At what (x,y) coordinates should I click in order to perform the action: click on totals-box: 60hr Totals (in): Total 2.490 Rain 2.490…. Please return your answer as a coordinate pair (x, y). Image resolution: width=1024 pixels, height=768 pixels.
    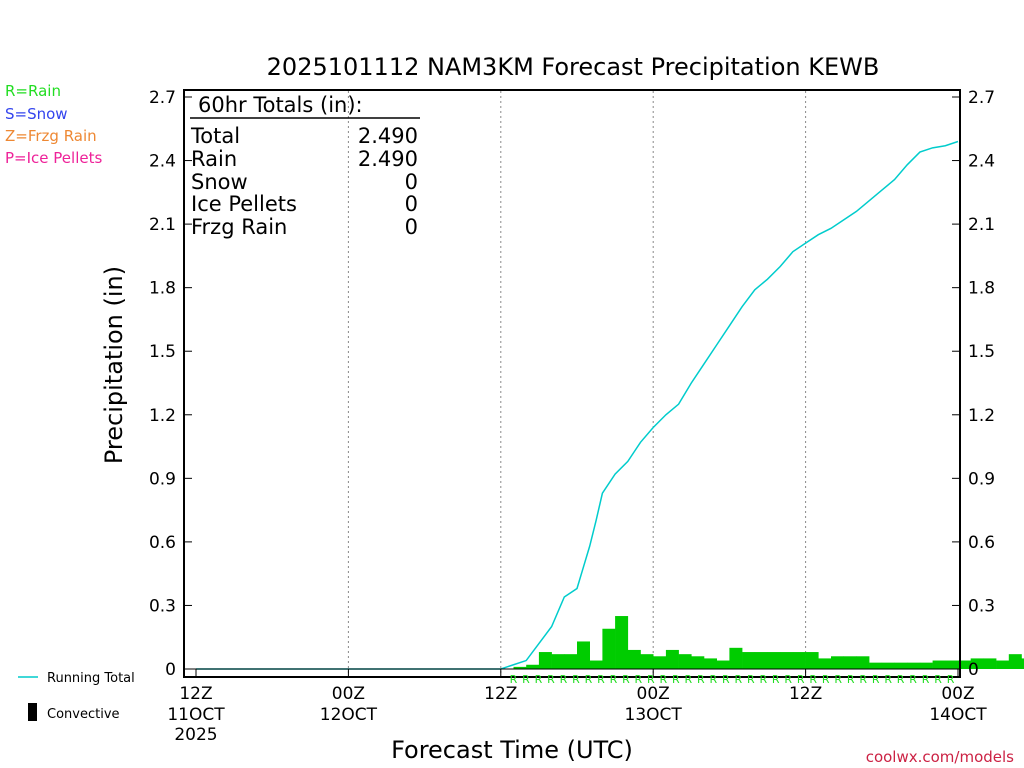
    Looking at the image, I should click on (305, 166).